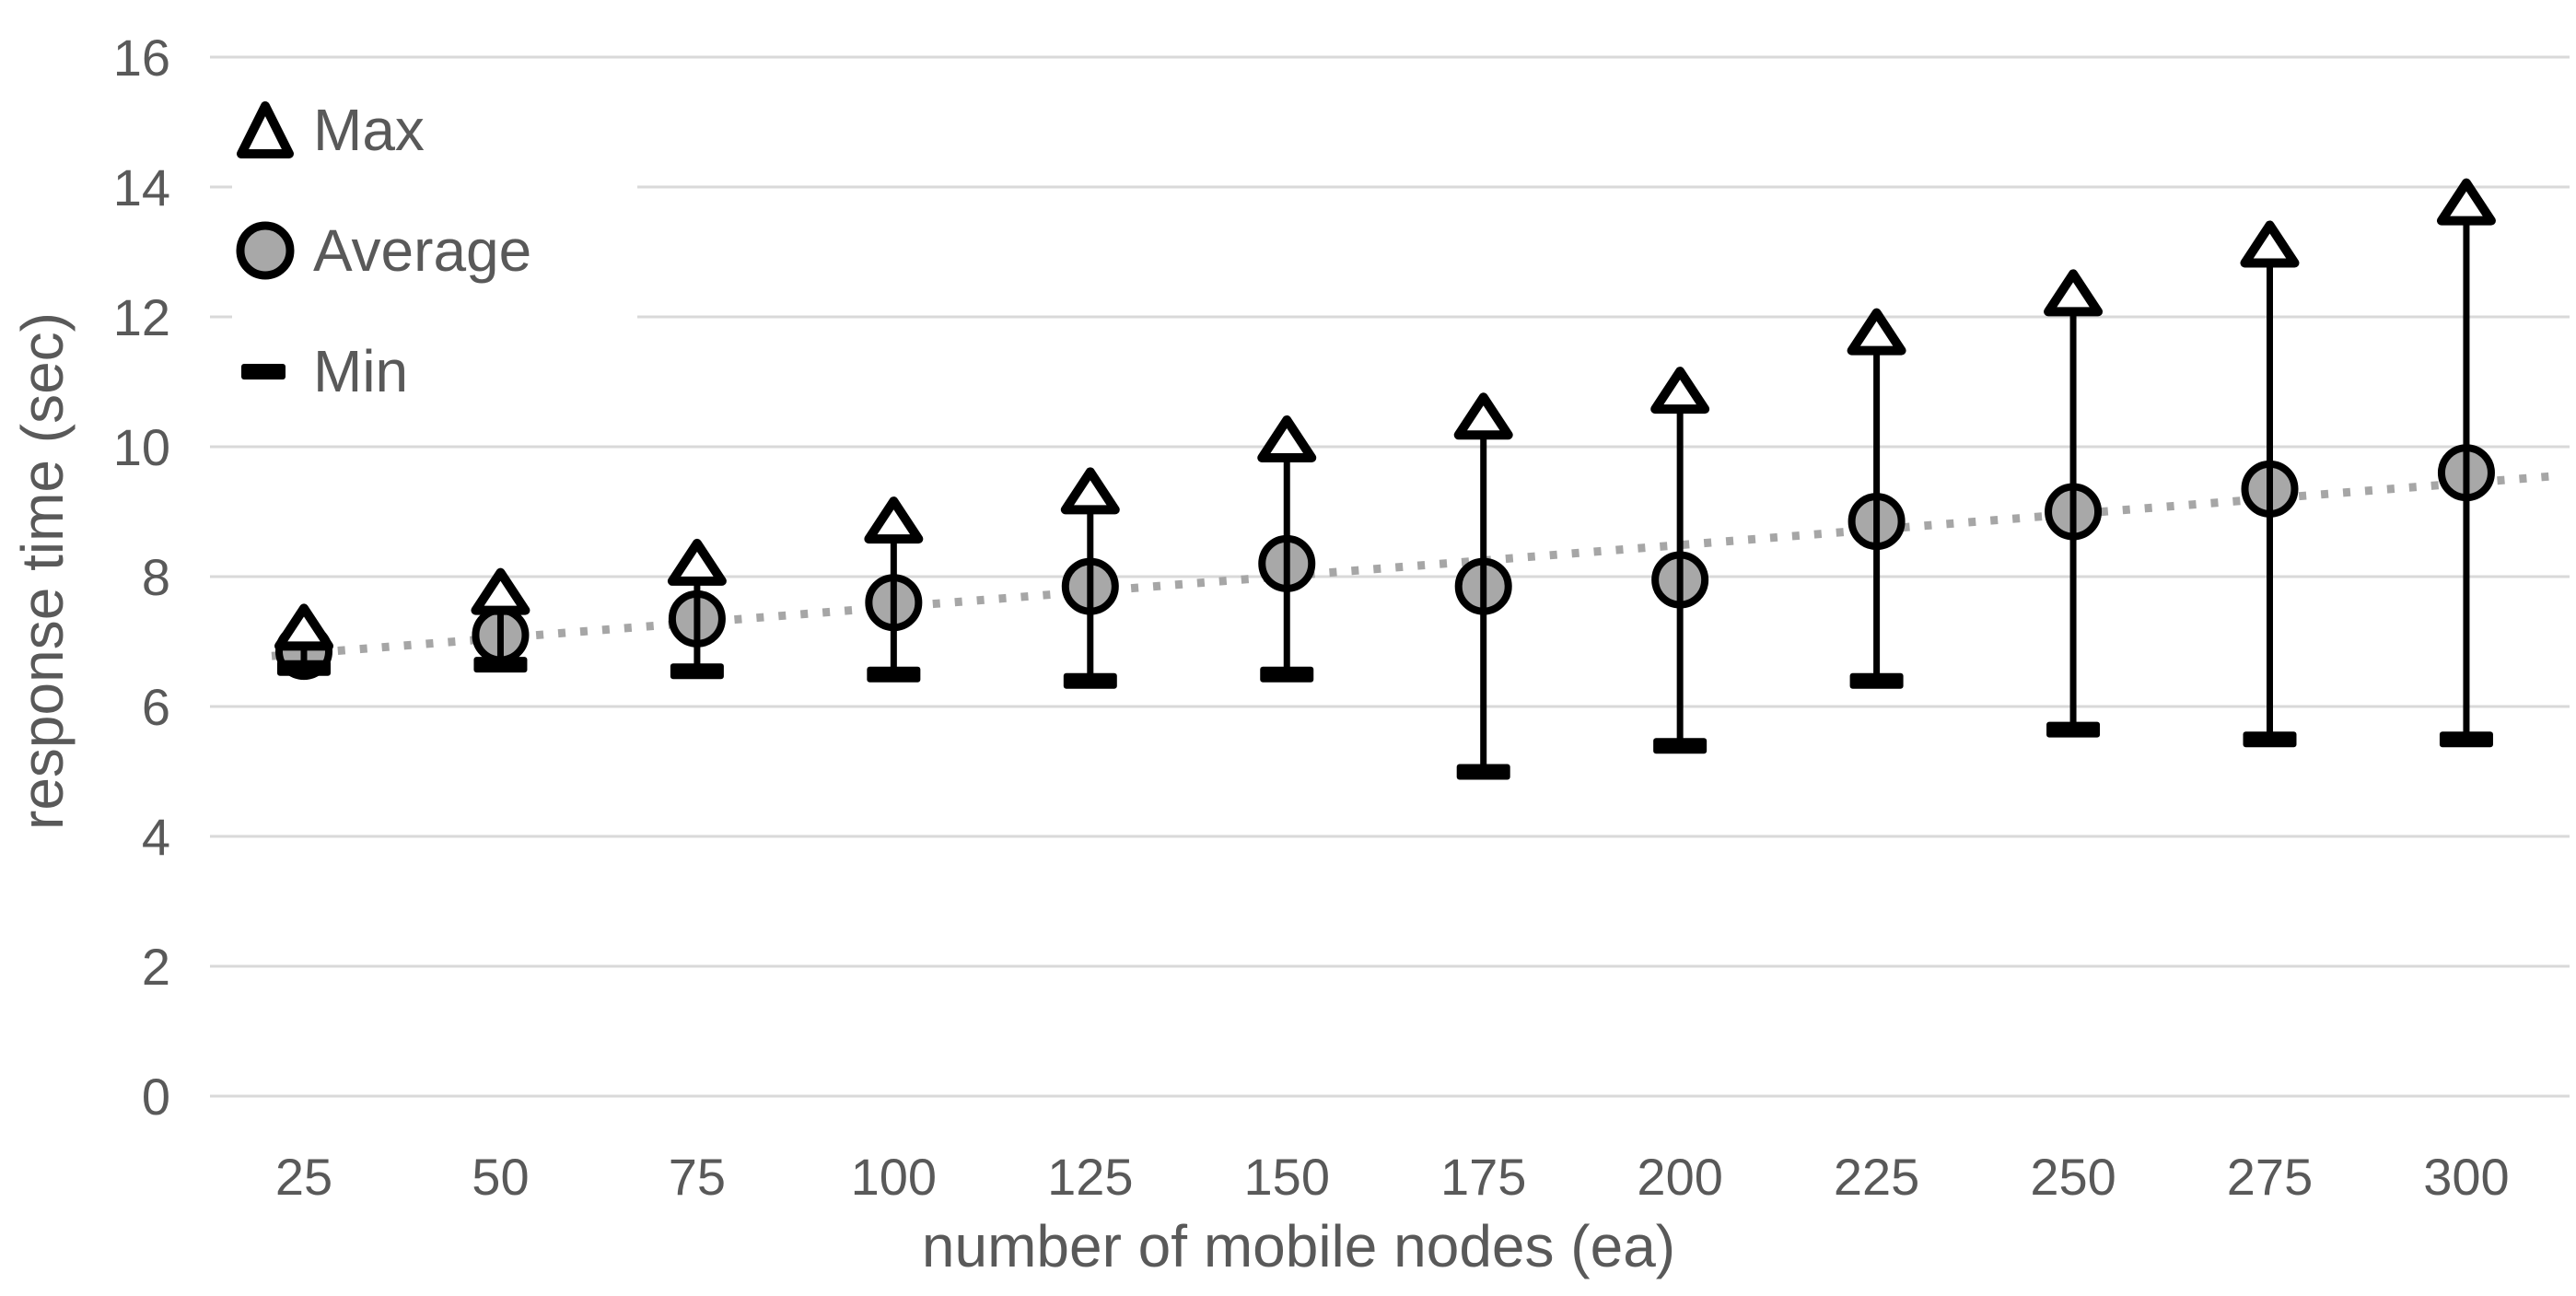 The image size is (2576, 1296). Describe the element at coordinates (2073, 1177) in the screenshot. I see `x-tick-label: 250` at that location.